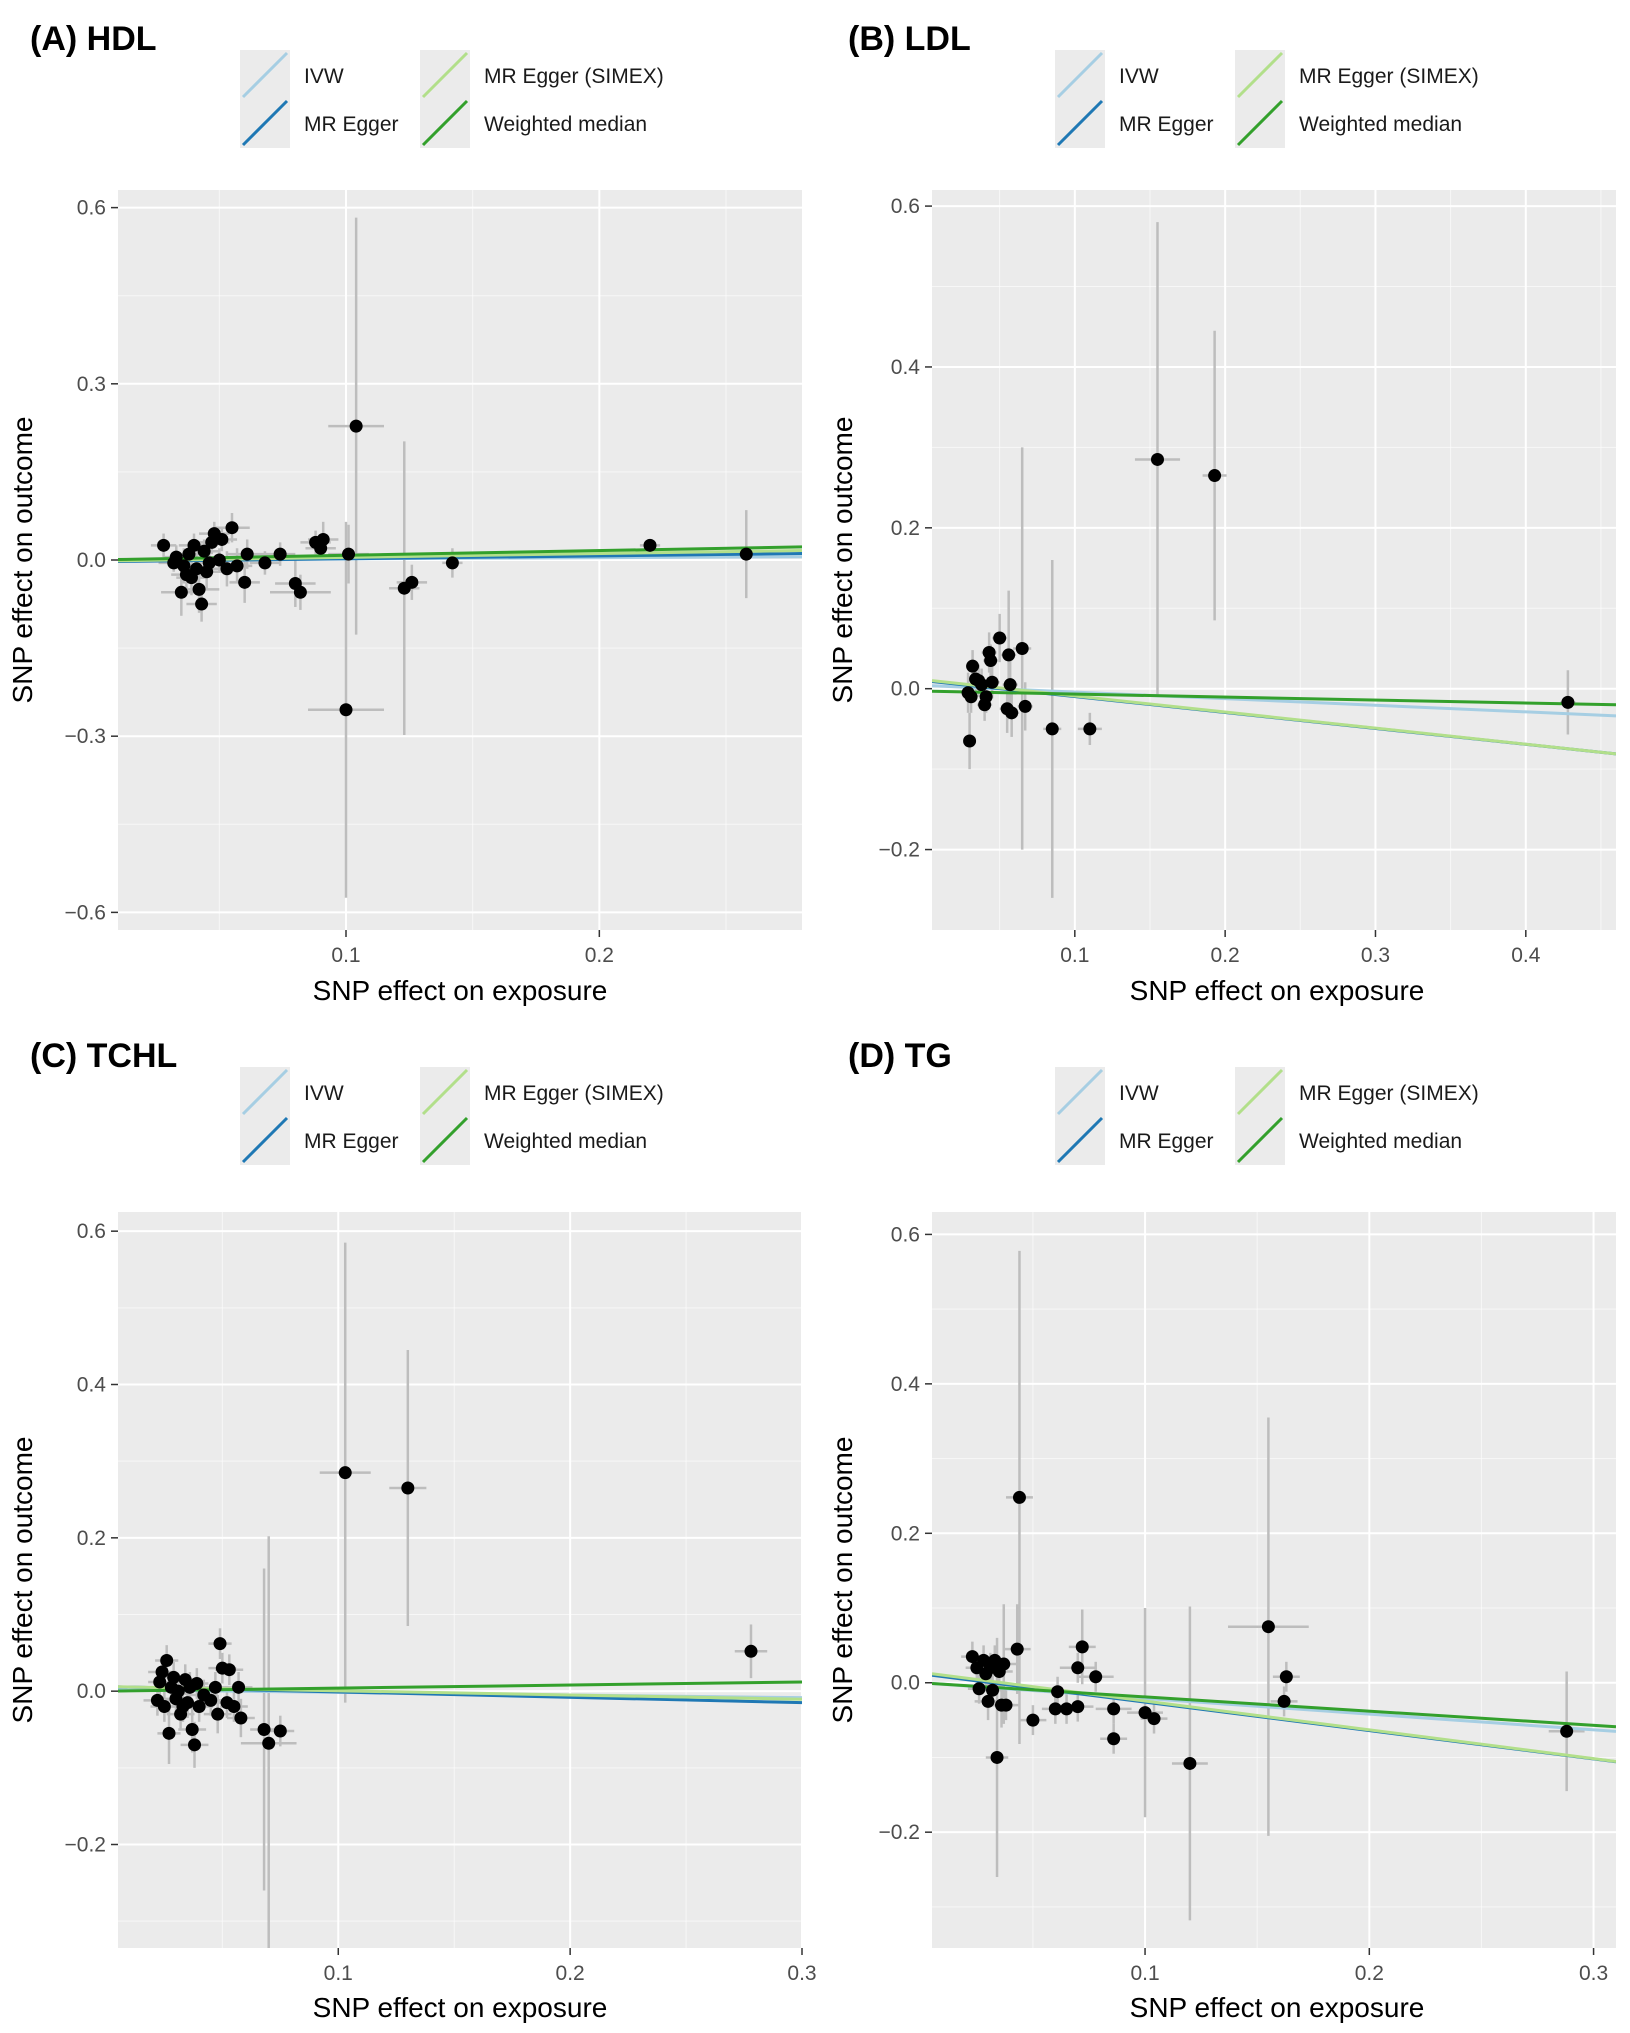  I want to click on x-tick-label: 0.3, so click(801, 1973).